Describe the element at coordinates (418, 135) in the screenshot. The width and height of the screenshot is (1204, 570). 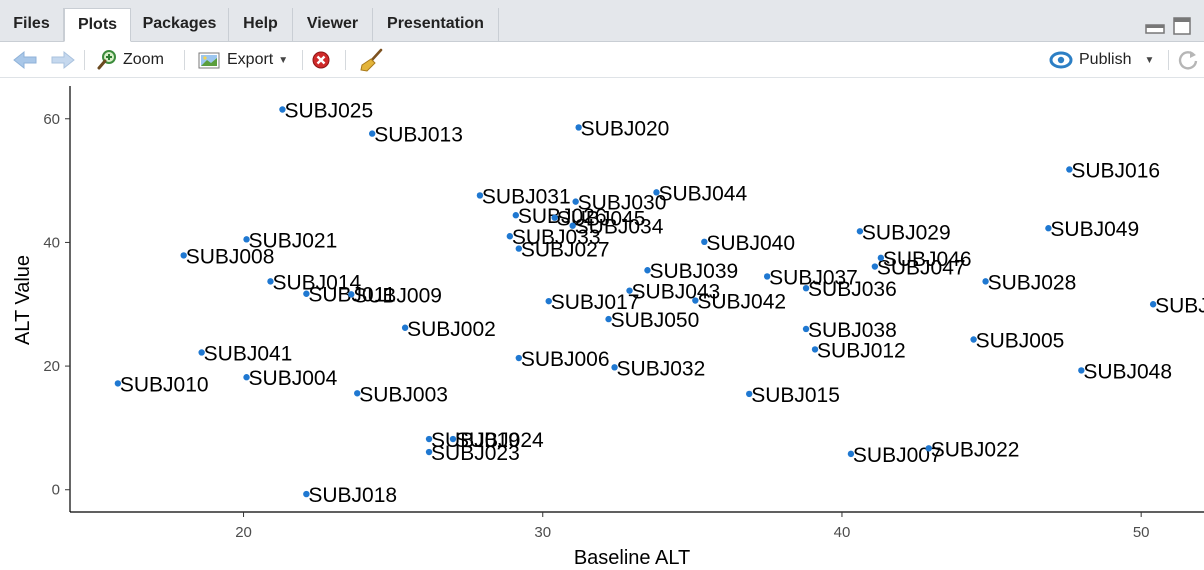
I see `point-label: SUBJ013` at that location.